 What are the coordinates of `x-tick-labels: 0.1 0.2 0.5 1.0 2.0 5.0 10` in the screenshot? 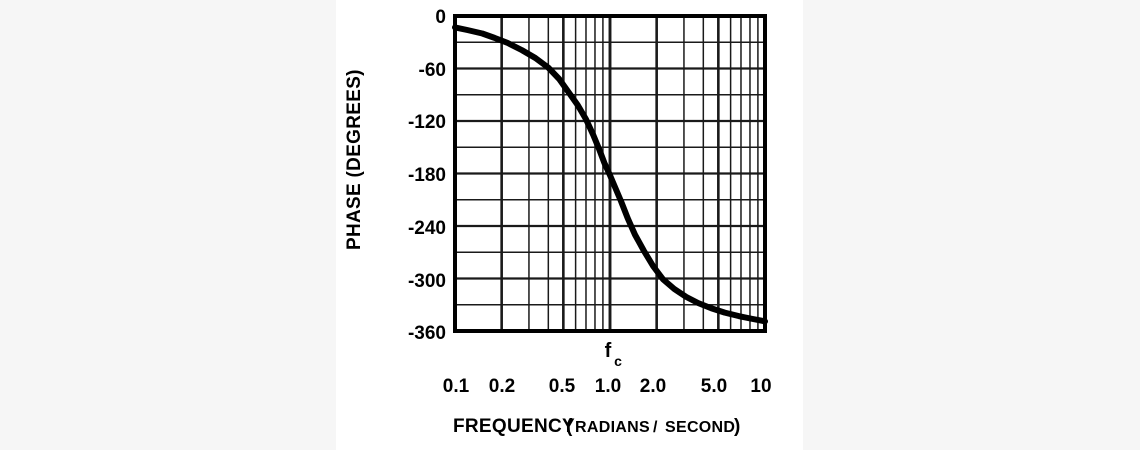 It's located at (607, 386).